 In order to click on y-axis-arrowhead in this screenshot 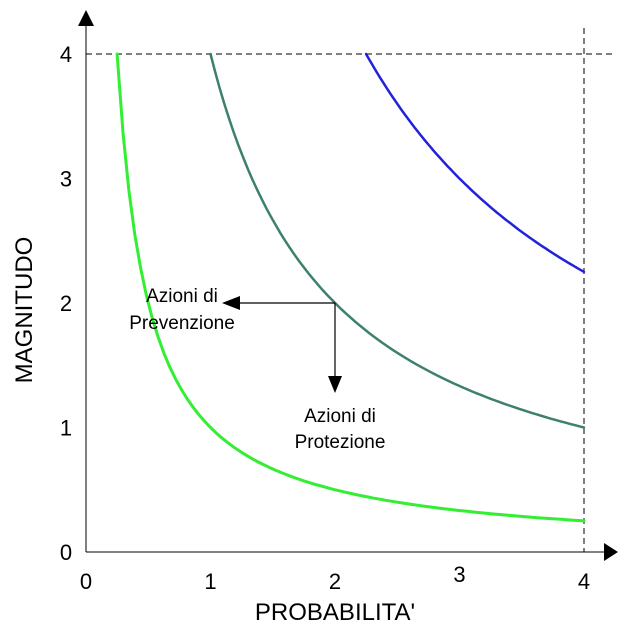, I will do `click(86, 18)`.